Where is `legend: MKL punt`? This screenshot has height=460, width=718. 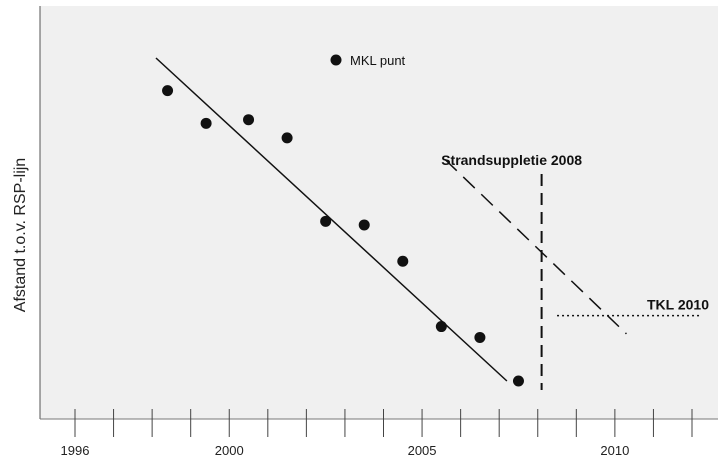 legend: MKL punt is located at coordinates (368, 60).